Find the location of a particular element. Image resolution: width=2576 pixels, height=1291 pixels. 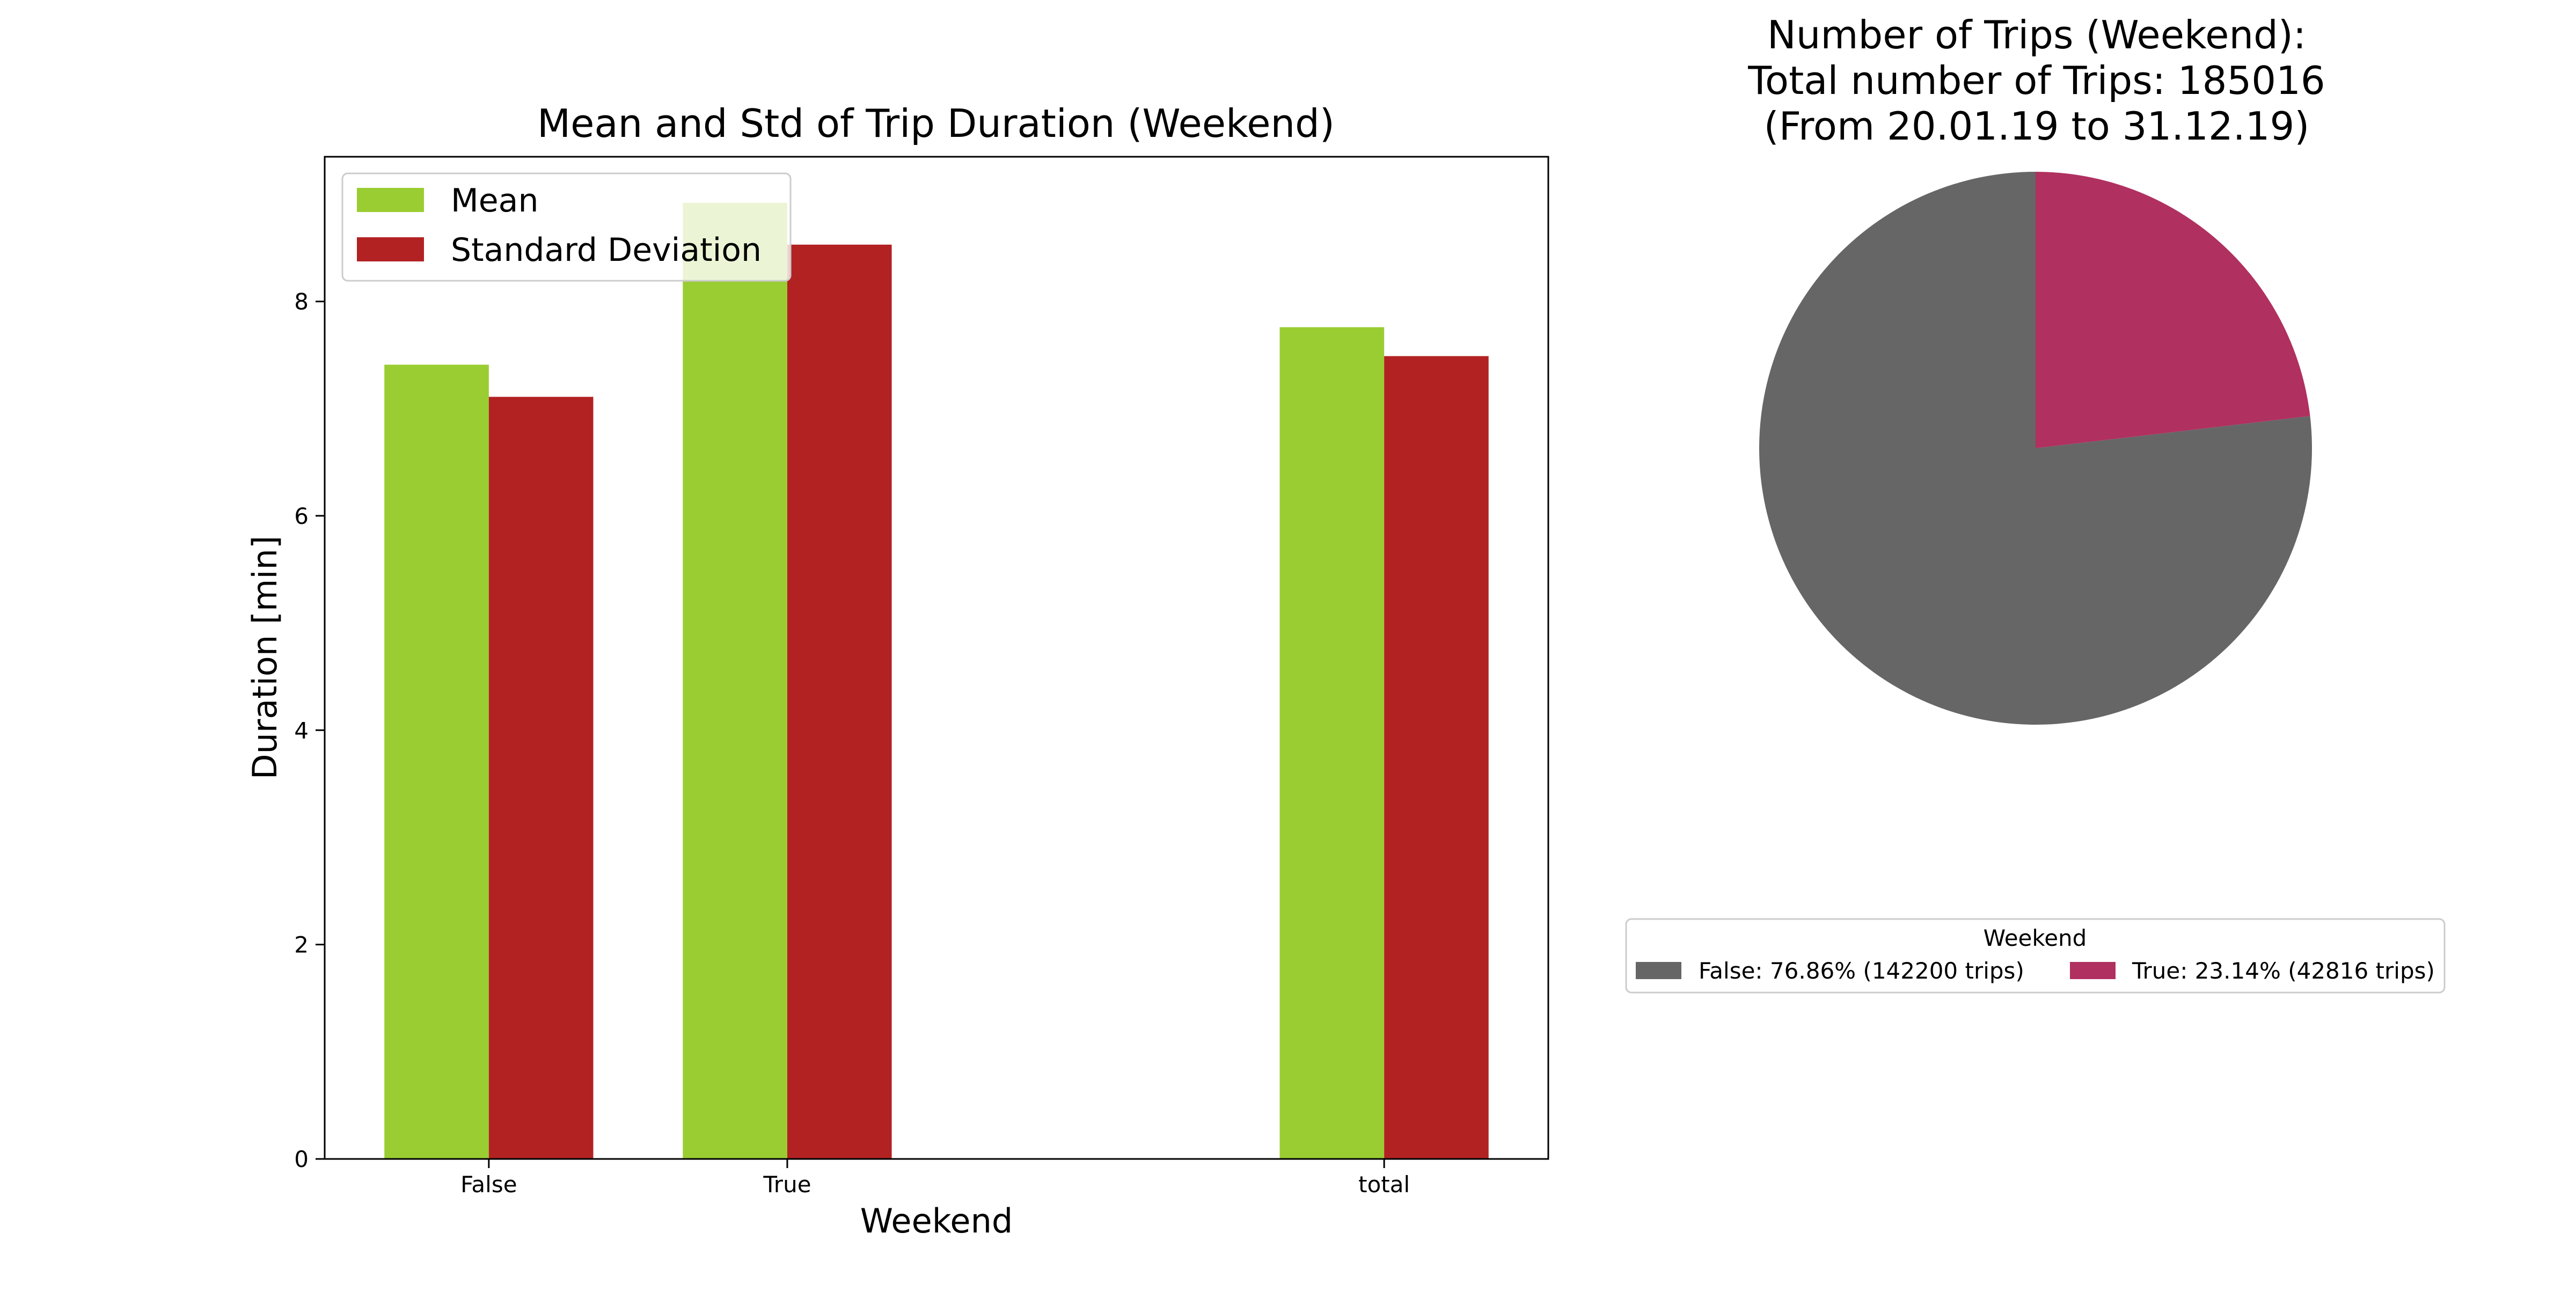

x-tick-label: total is located at coordinates (1384, 1184).